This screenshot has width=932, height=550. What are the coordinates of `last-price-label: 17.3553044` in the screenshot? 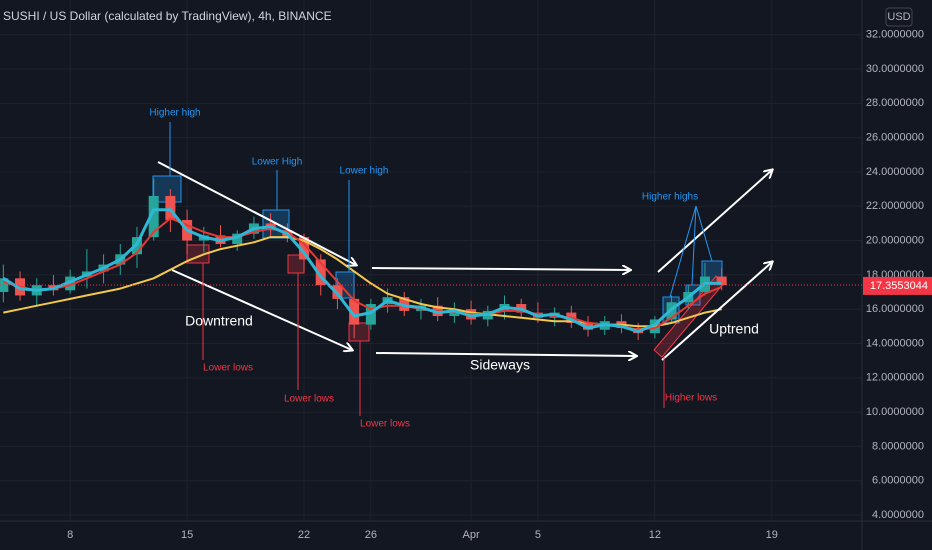 It's located at (899, 286).